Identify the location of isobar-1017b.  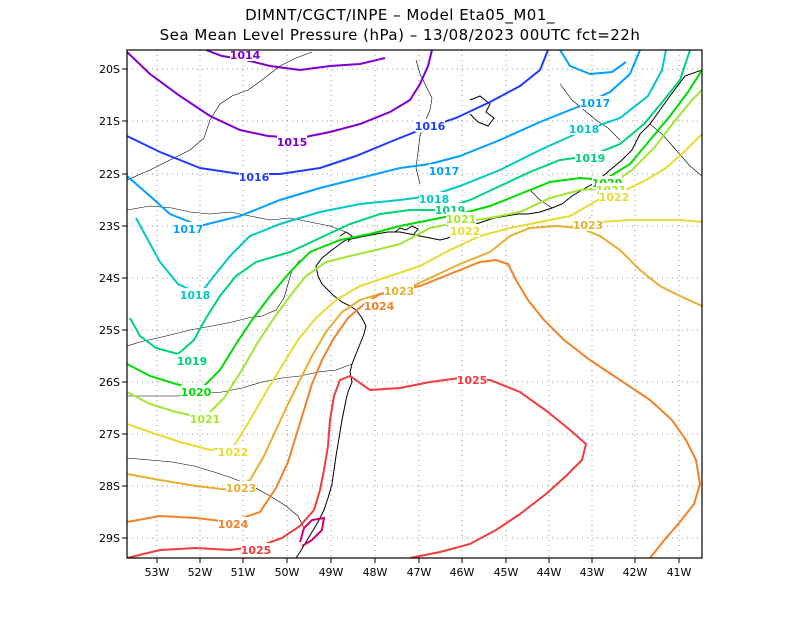
(593, 63).